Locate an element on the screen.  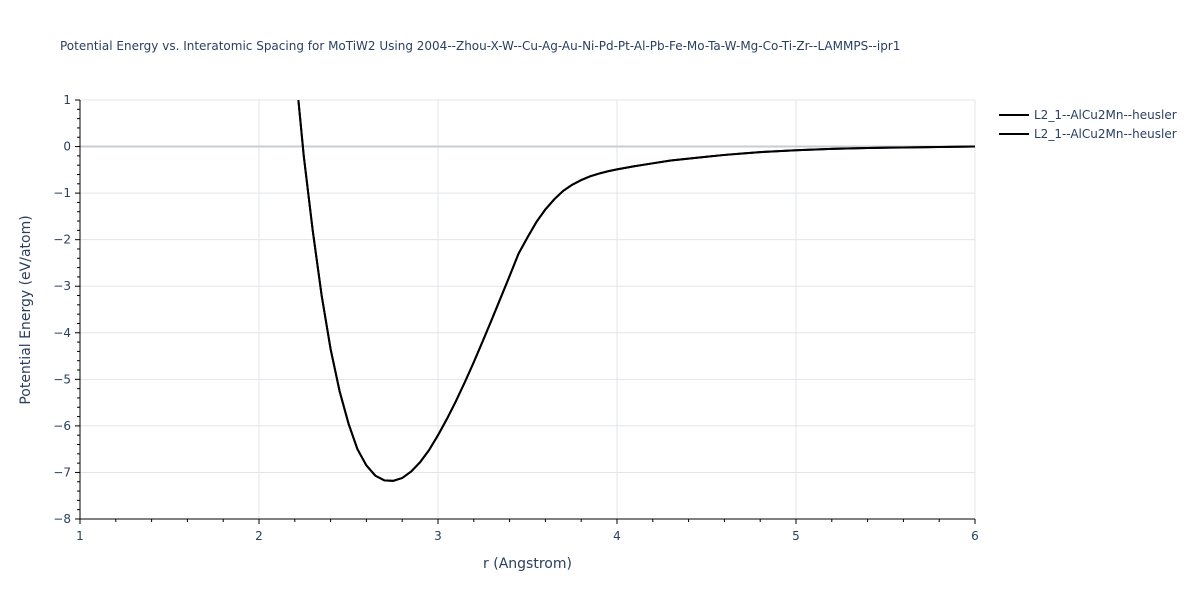
x-tick-label: 6 is located at coordinates (975, 536).